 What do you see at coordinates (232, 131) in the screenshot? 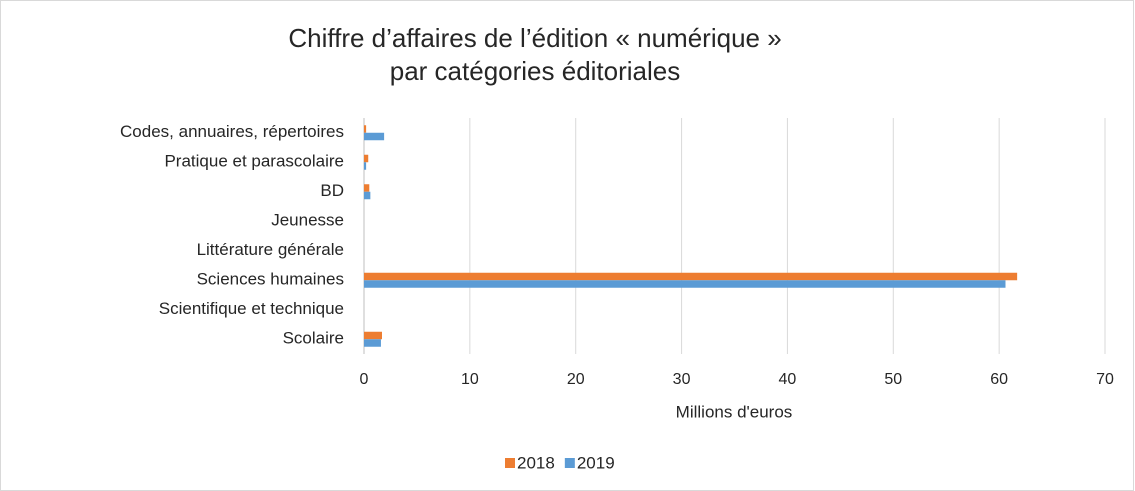
I see `y-tick-label: Codes, annuaires, répertoires` at bounding box center [232, 131].